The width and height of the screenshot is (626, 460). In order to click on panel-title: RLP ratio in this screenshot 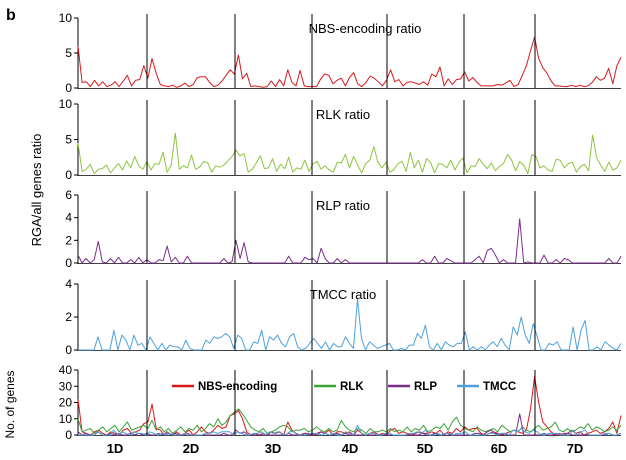, I will do `click(343, 205)`.